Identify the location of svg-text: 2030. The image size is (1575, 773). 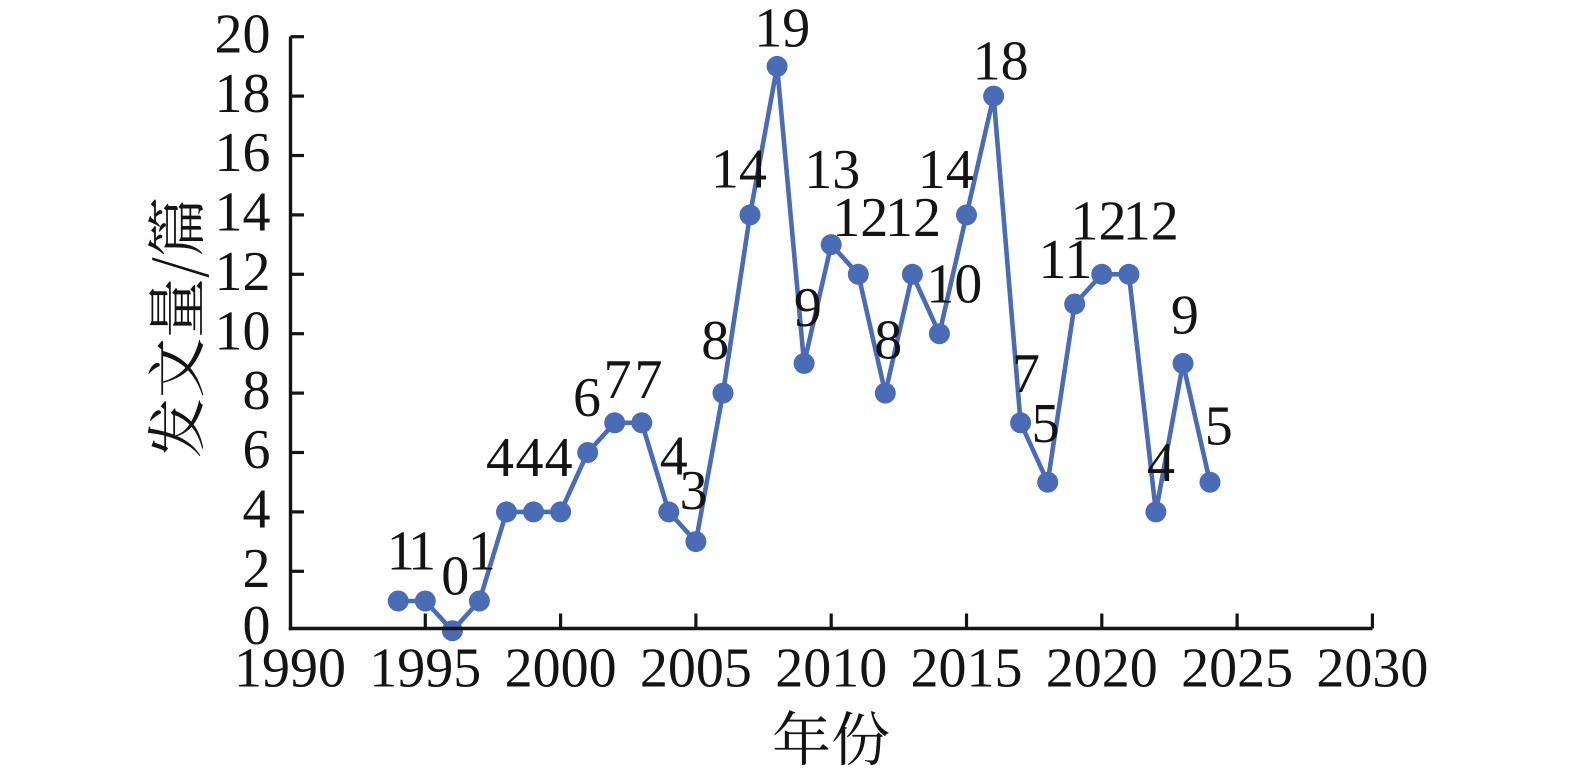
(1372, 669).